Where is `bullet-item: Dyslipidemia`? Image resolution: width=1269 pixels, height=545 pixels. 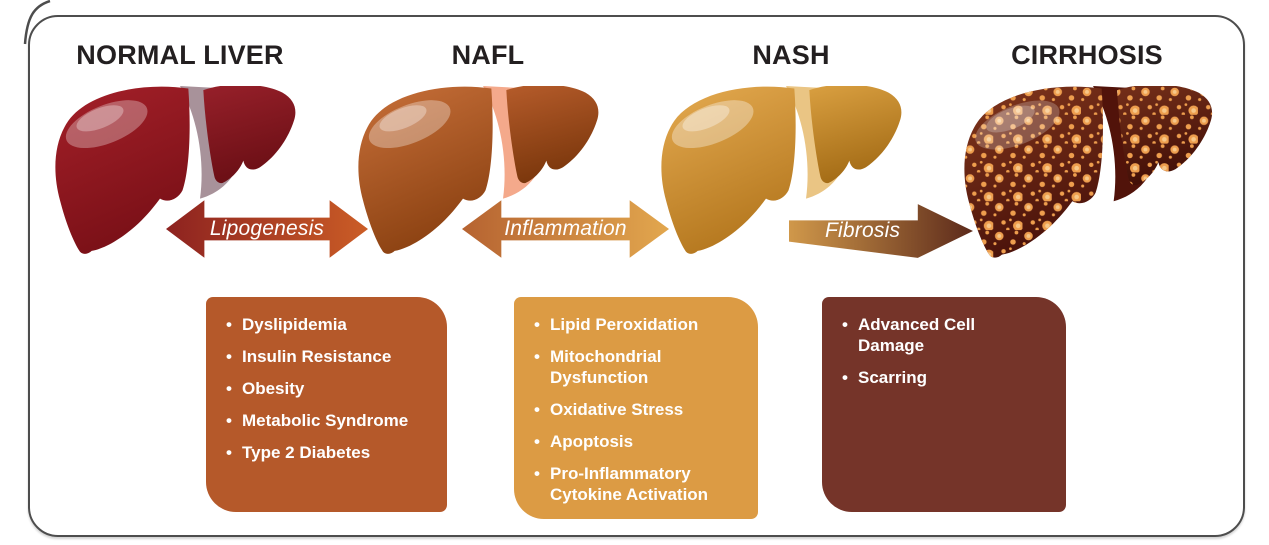
bullet-item: Dyslipidemia is located at coordinates (330, 324).